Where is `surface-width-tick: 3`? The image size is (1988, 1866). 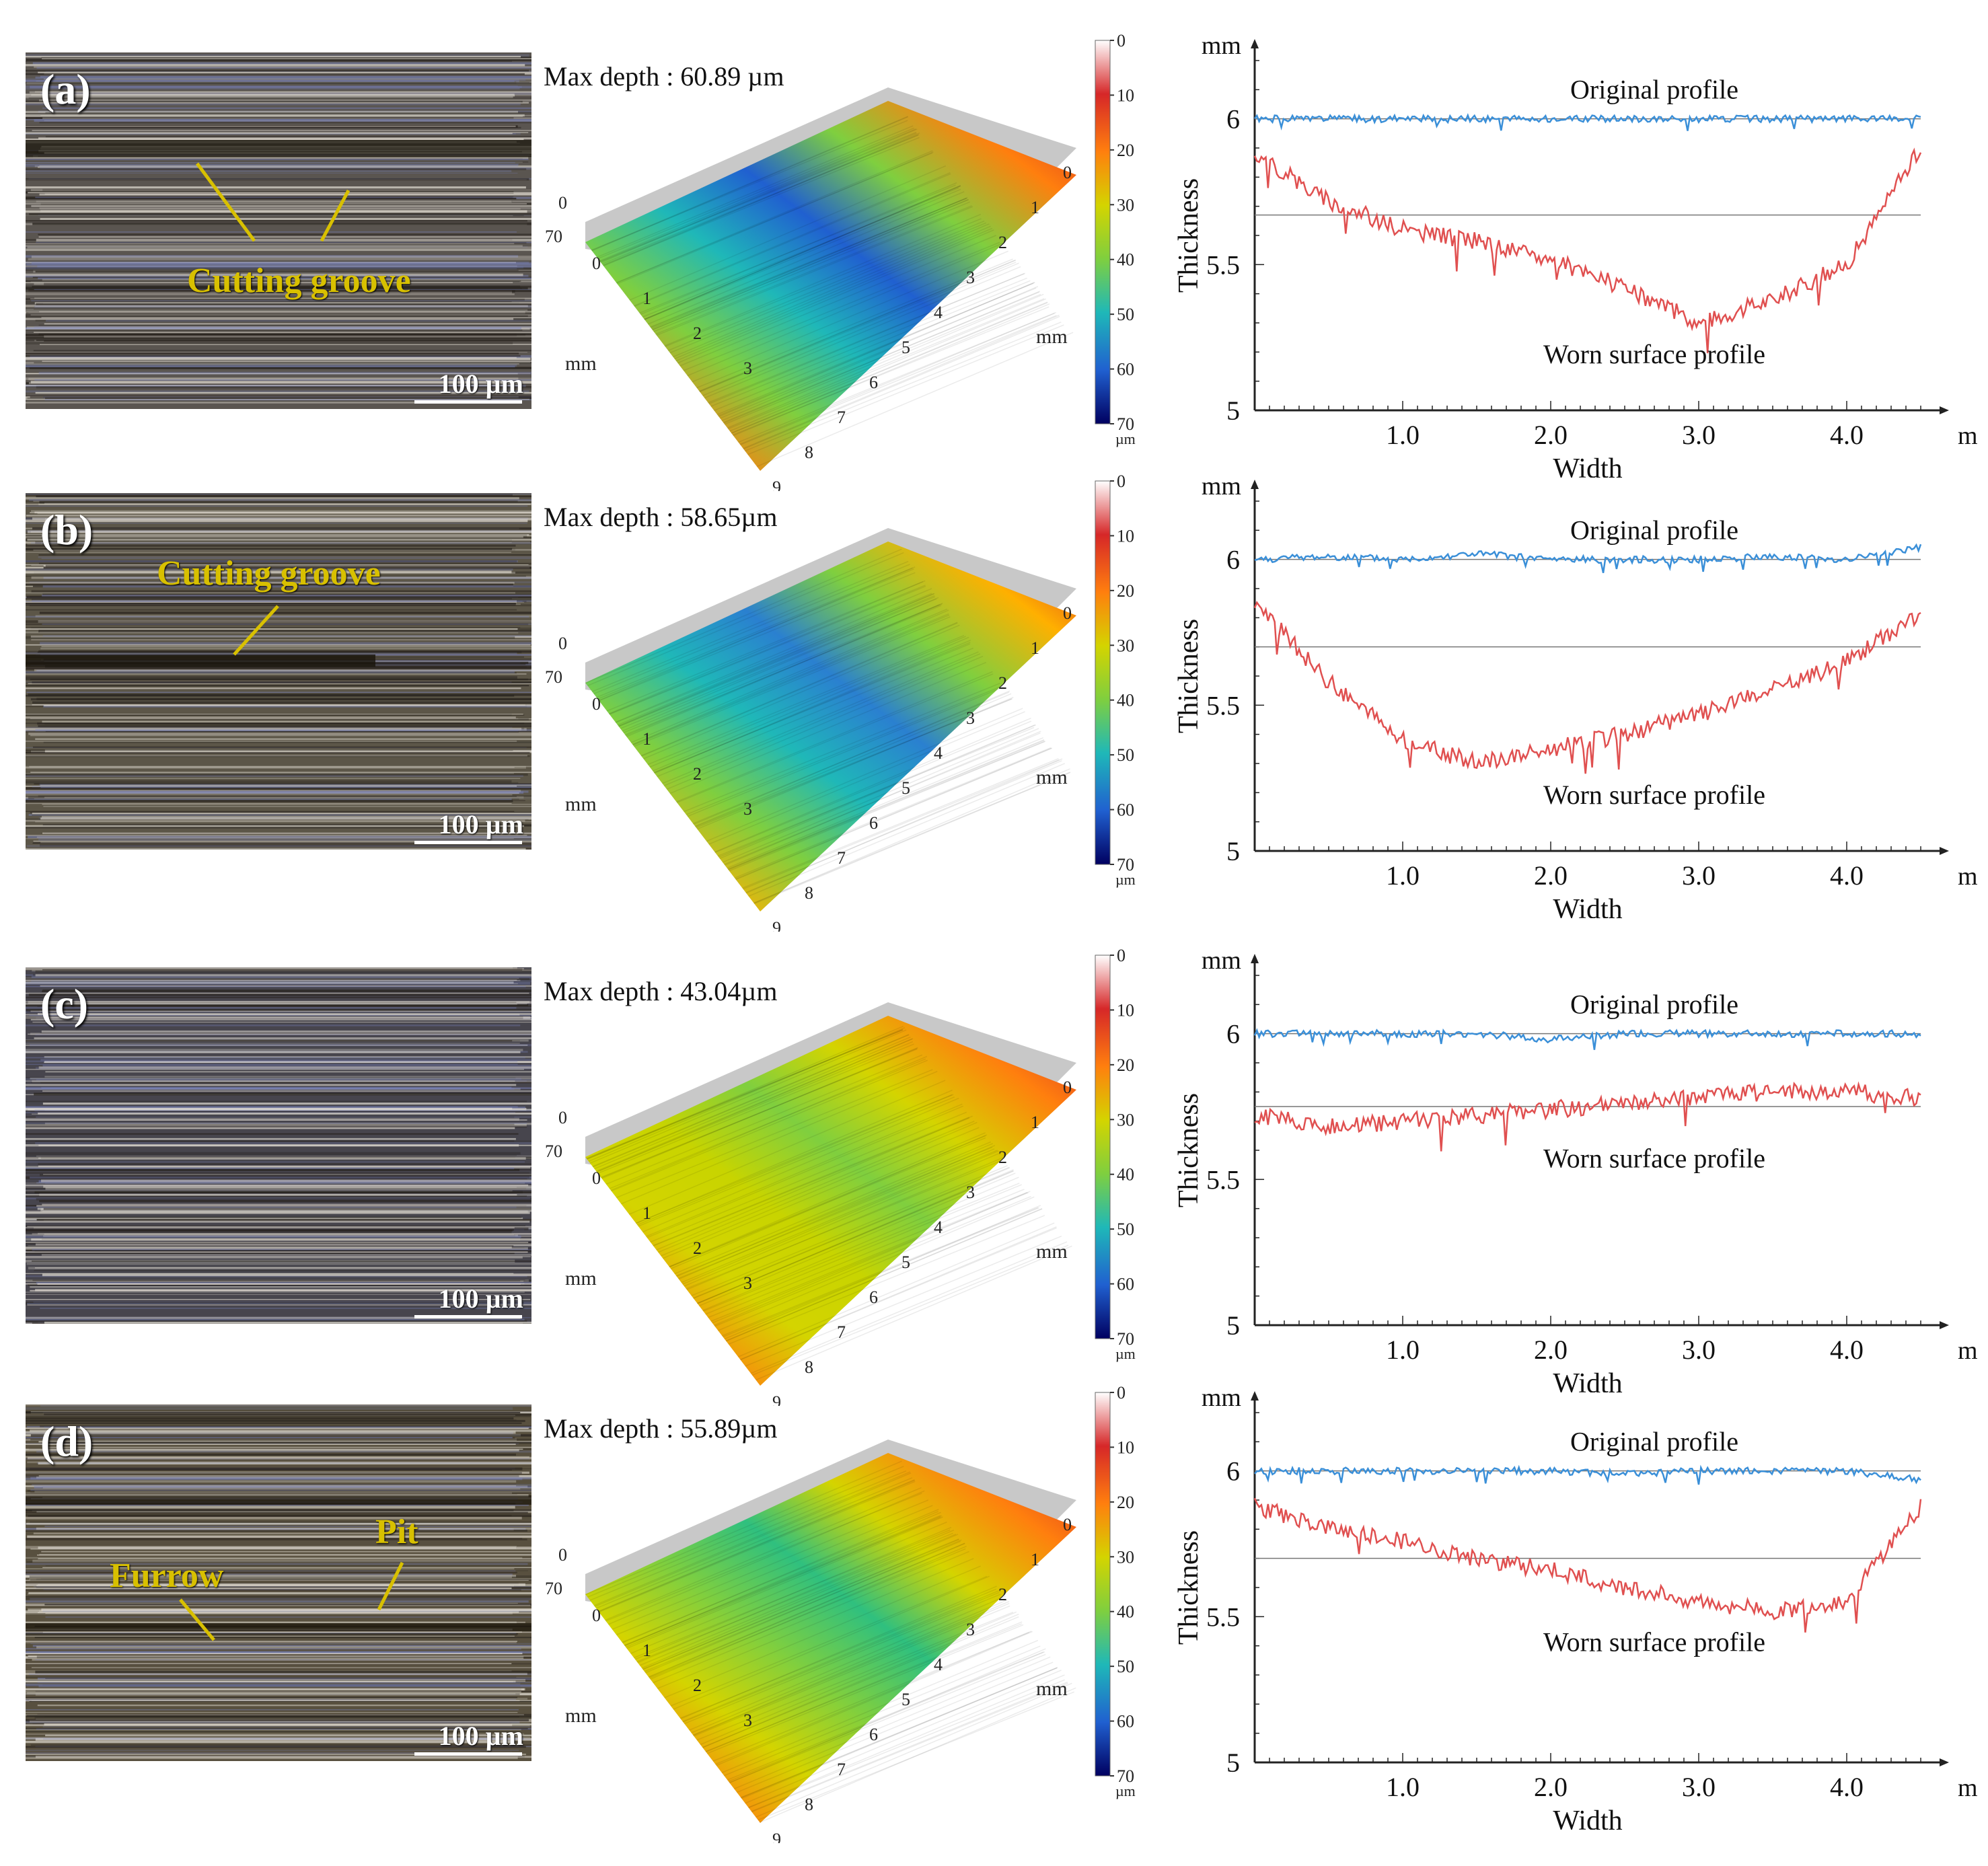
surface-width-tick: 3 is located at coordinates (748, 1283).